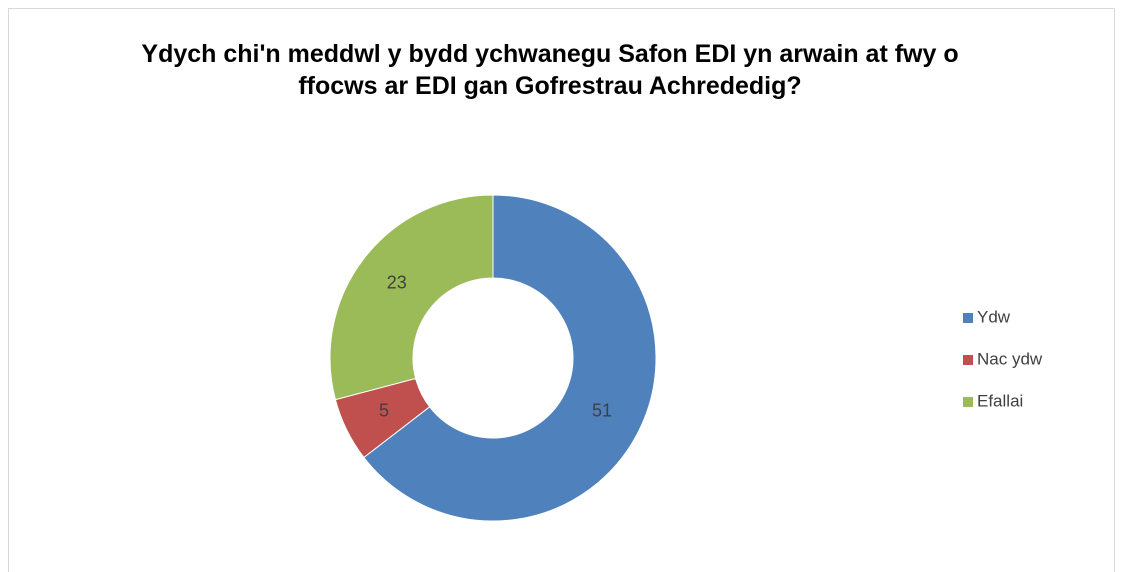  What do you see at coordinates (411, 297) in the screenshot?
I see `donut-slice` at bounding box center [411, 297].